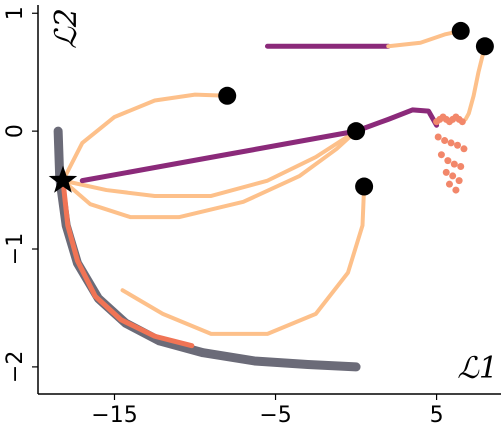  What do you see at coordinates (63, 179) in the screenshot?
I see `start-star` at bounding box center [63, 179].